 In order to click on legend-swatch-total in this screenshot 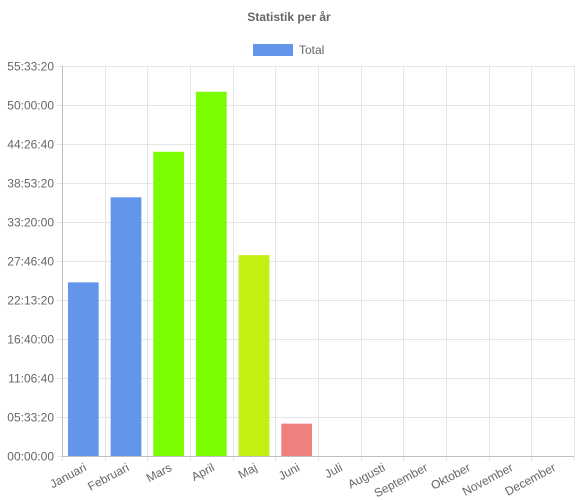, I will do `click(273, 50)`.